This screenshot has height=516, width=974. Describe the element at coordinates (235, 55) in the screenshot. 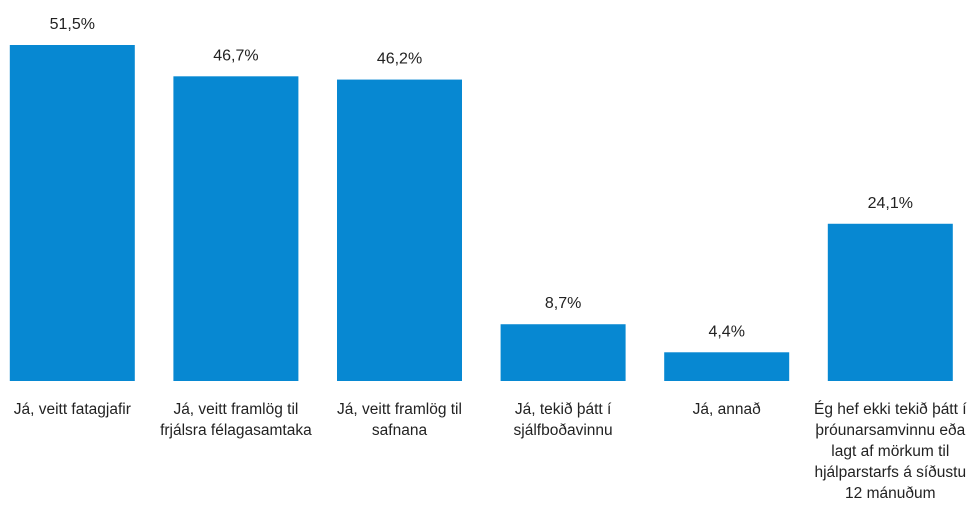

I see `data-label: 46,7%` at that location.